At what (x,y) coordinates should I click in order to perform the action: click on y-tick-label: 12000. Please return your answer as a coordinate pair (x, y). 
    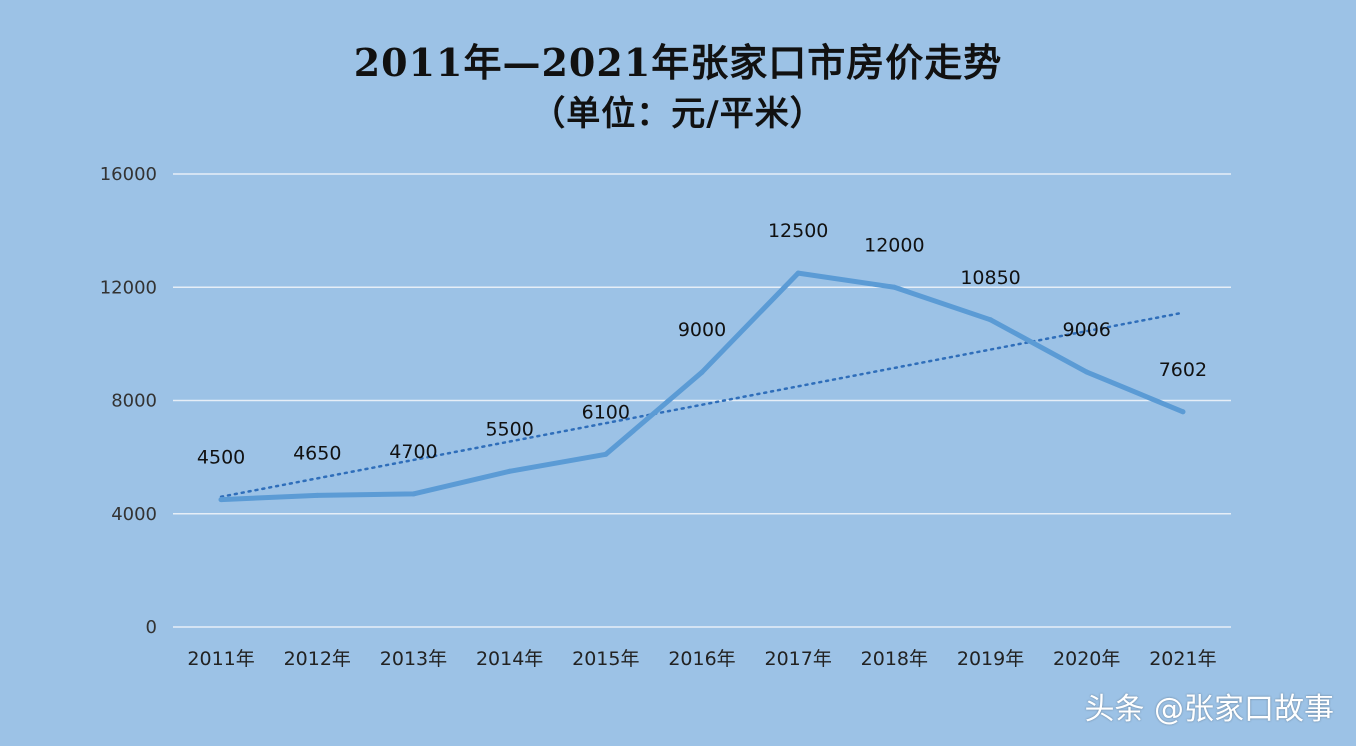
    Looking at the image, I should click on (128, 287).